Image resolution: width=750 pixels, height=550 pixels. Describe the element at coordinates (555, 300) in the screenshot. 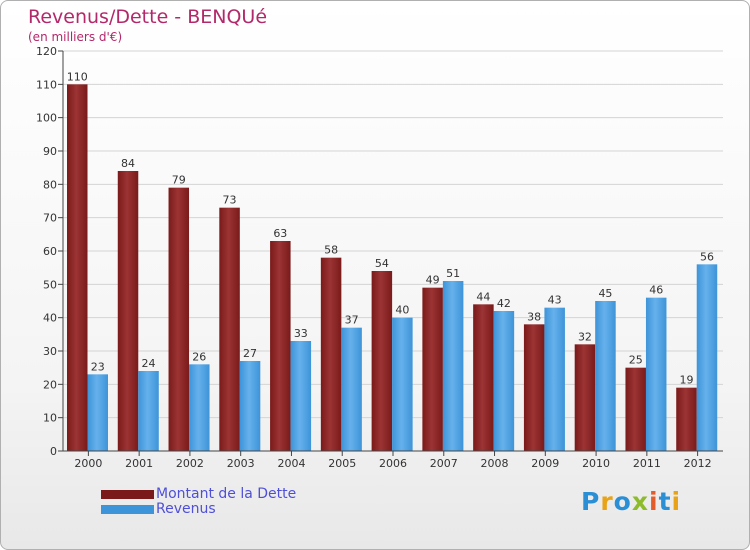

I see `data-label-revenue: 43` at that location.